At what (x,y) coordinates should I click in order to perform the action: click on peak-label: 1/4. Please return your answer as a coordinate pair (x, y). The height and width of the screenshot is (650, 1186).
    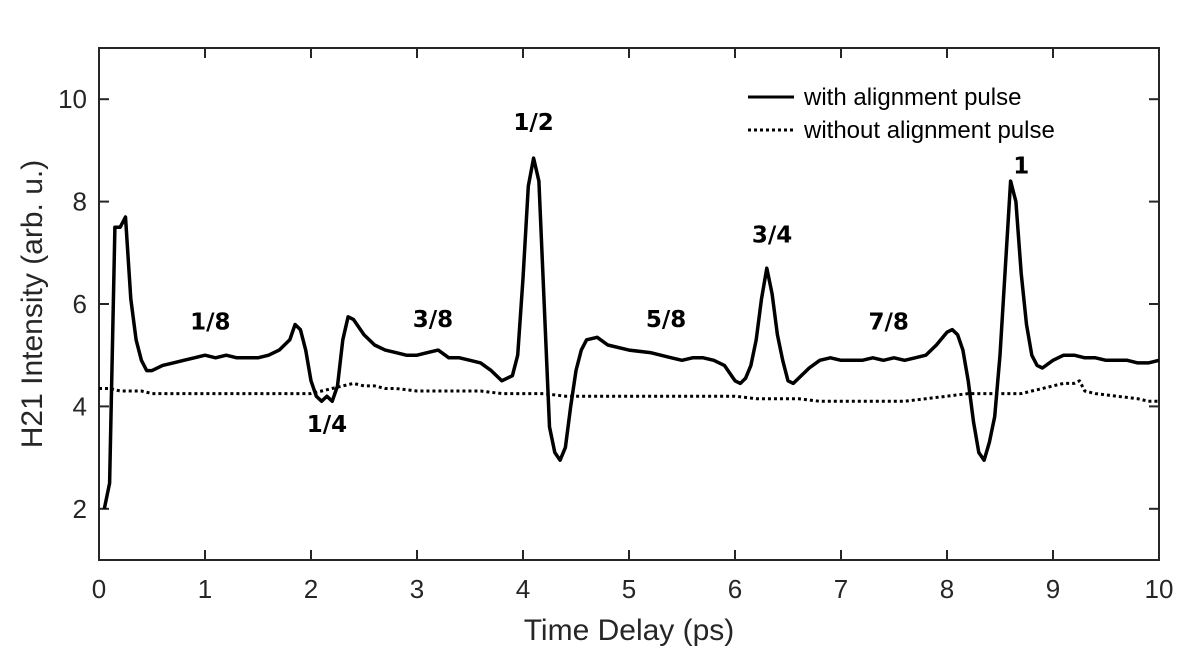
    Looking at the image, I should click on (327, 425).